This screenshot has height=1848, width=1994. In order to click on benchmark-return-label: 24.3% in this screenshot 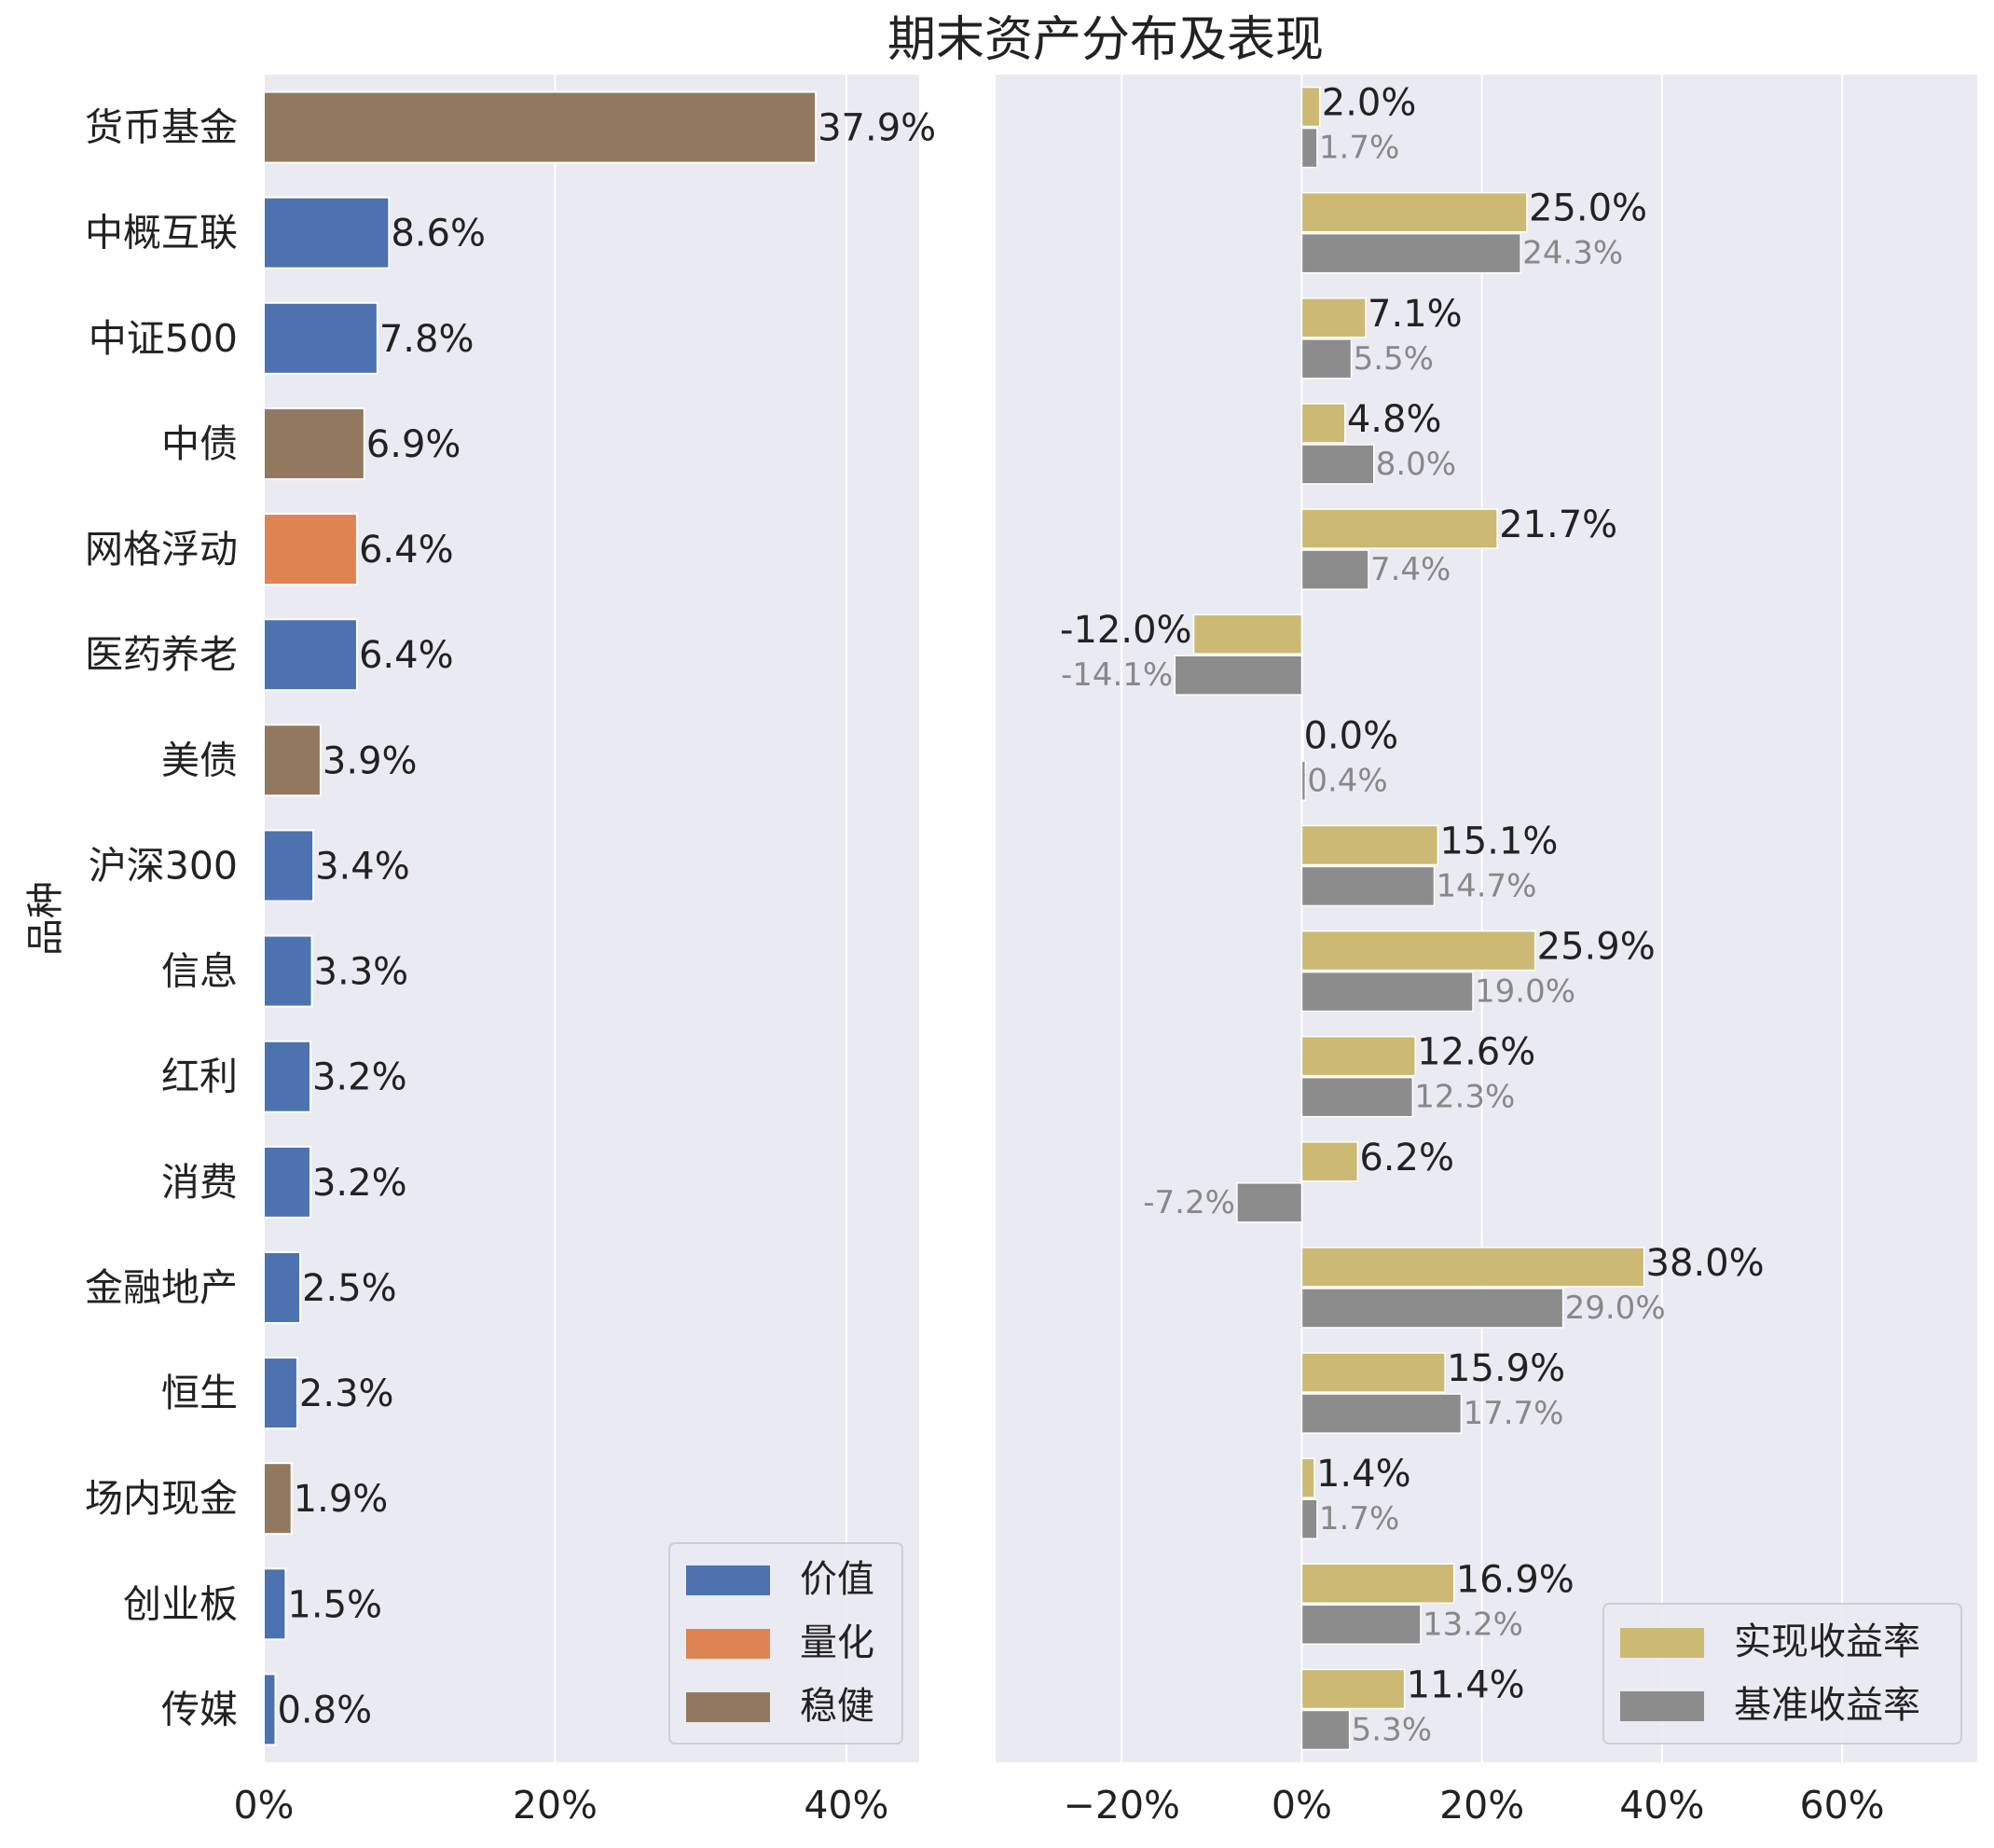, I will do `click(1572, 253)`.